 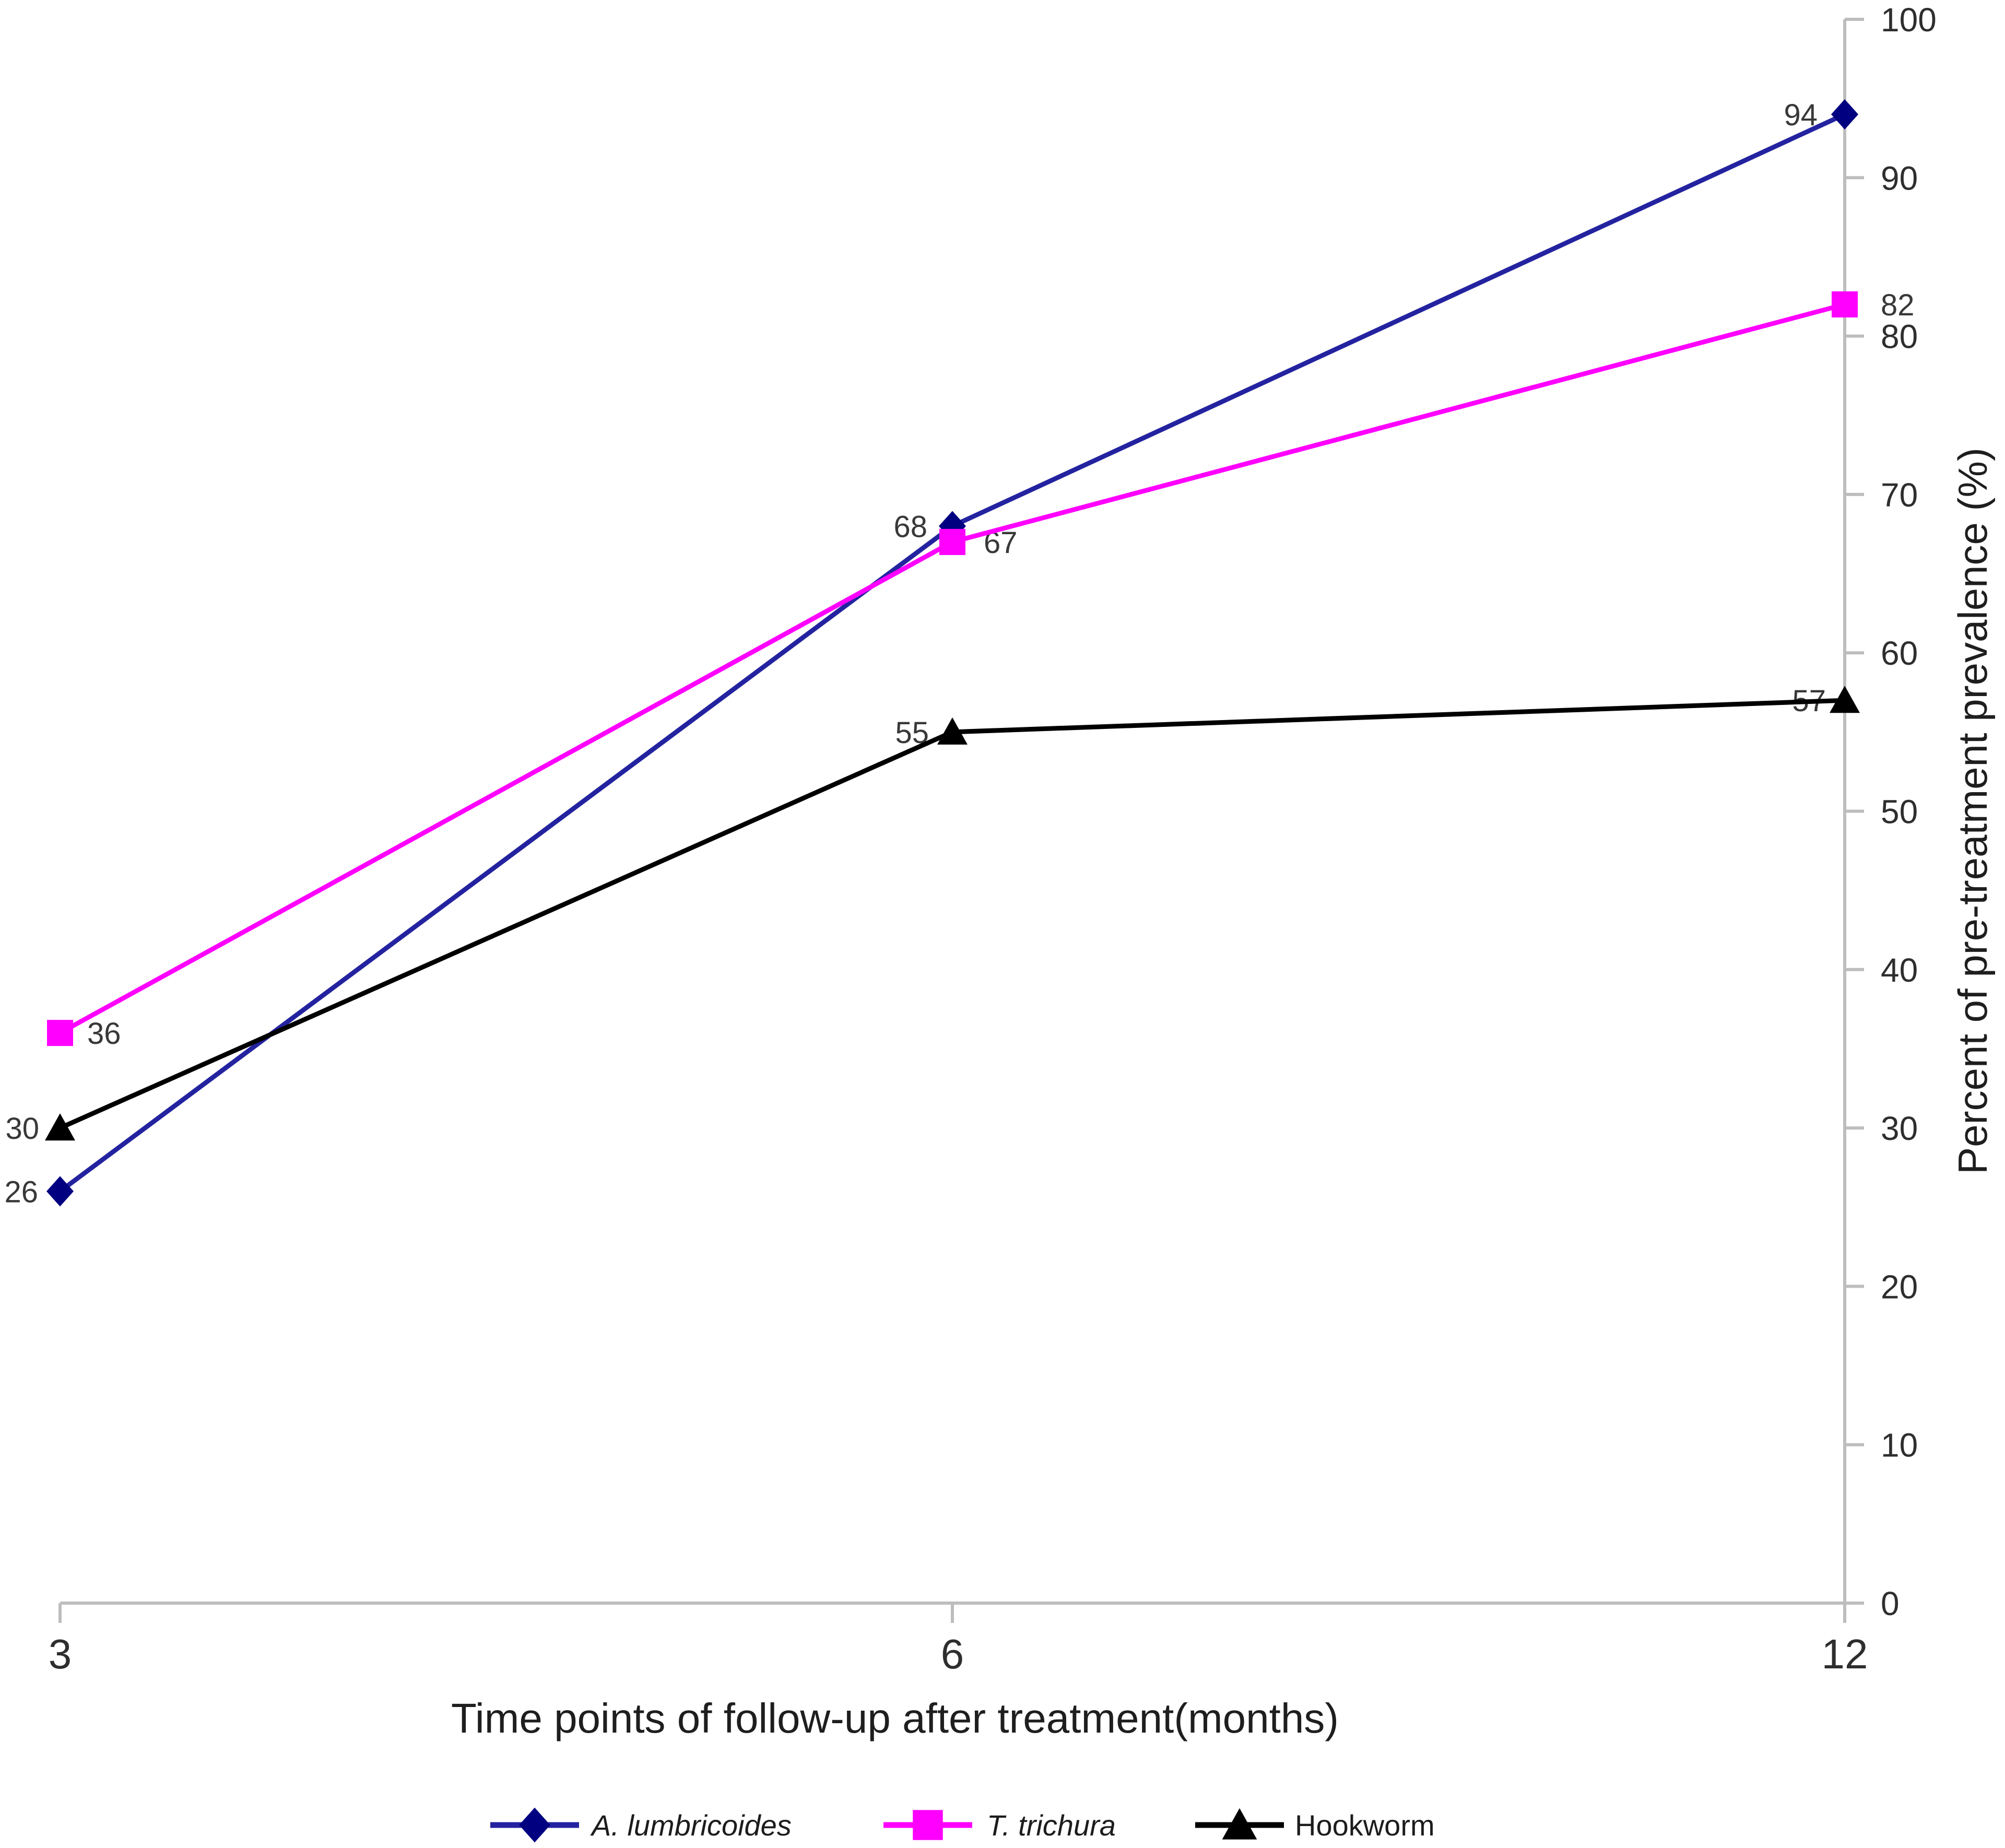 I want to click on legend-square-icon-t-trichura, so click(x=928, y=1825).